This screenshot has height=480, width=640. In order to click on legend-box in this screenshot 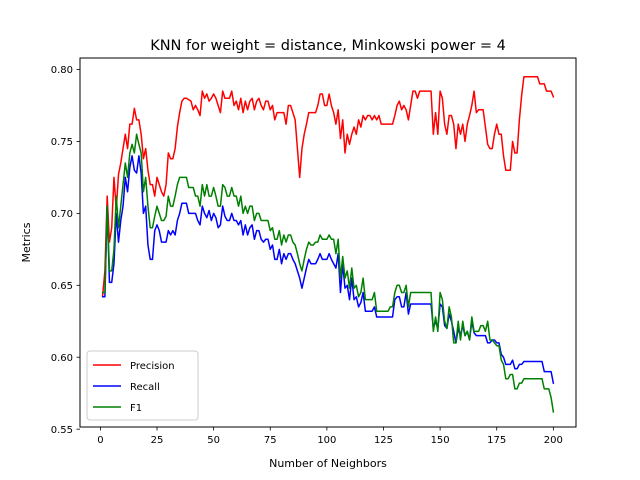, I will do `click(142, 385)`.